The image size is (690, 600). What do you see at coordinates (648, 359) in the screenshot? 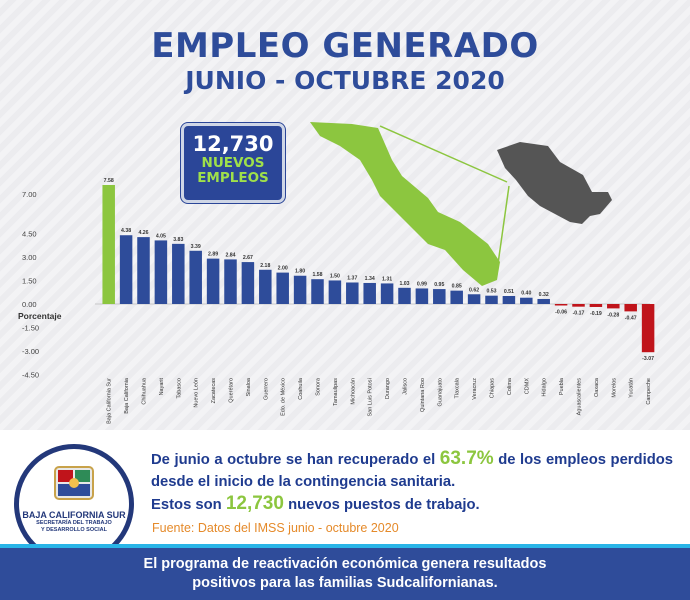
I see `bar-value-label: -3.07` at bounding box center [648, 359].